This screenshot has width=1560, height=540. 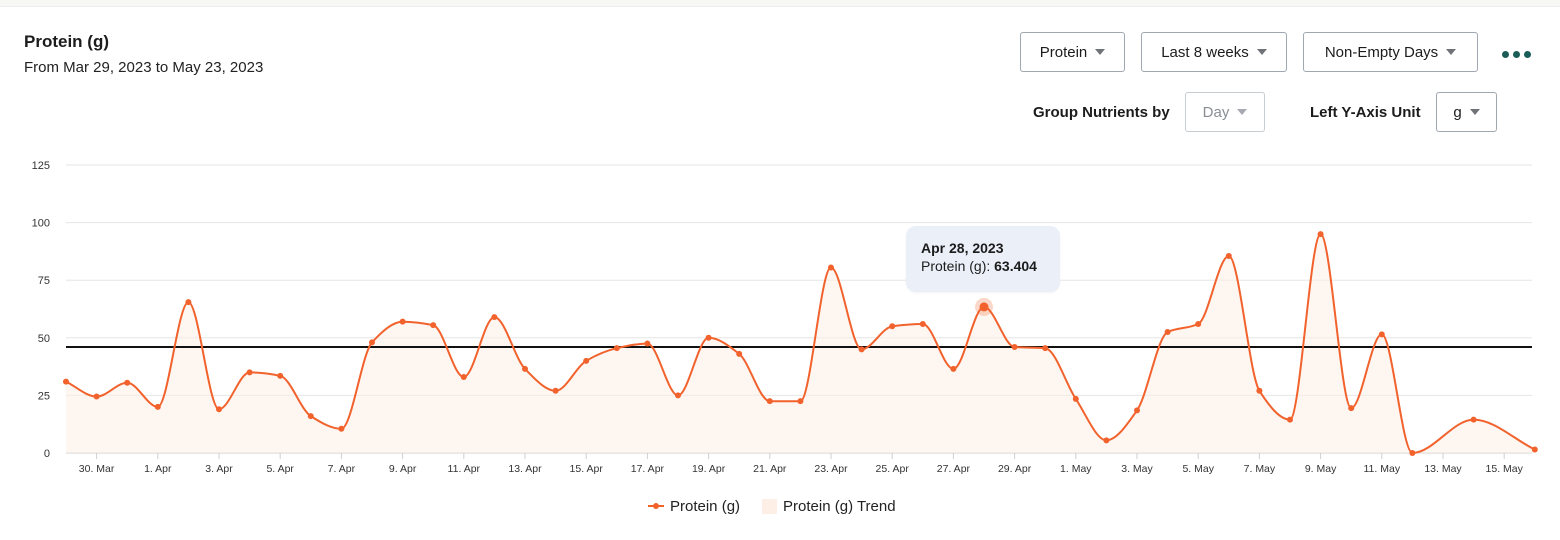 What do you see at coordinates (770, 469) in the screenshot?
I see `x-tick-label: 21. Apr` at bounding box center [770, 469].